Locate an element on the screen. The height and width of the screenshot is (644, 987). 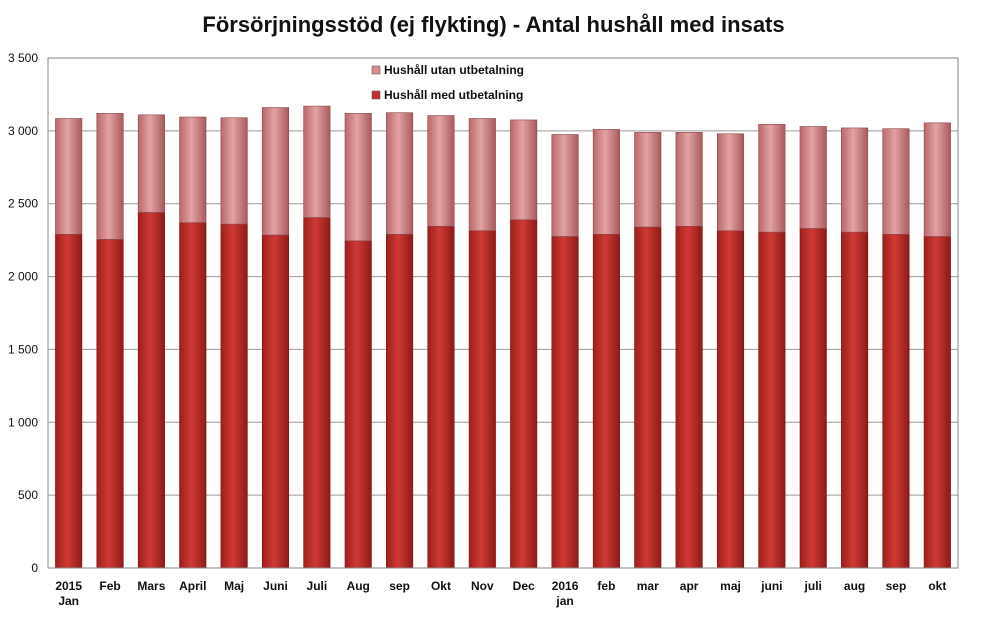
y-tick-label: 500 is located at coordinates (28, 495).